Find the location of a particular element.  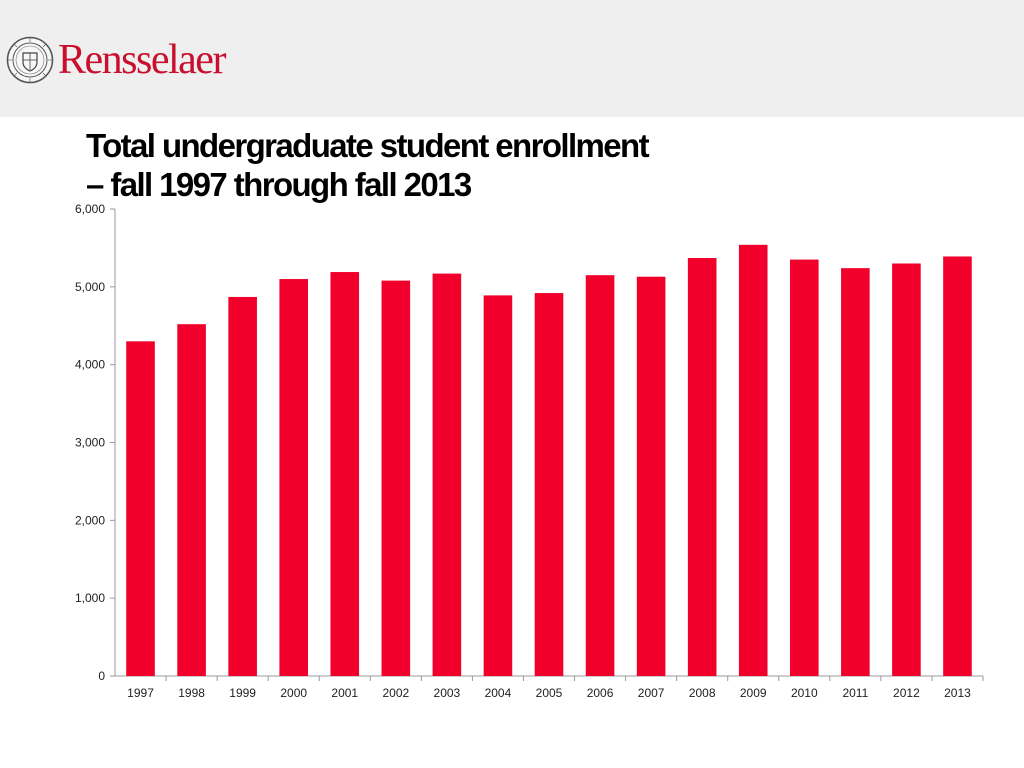

bar-2012 is located at coordinates (906, 469).